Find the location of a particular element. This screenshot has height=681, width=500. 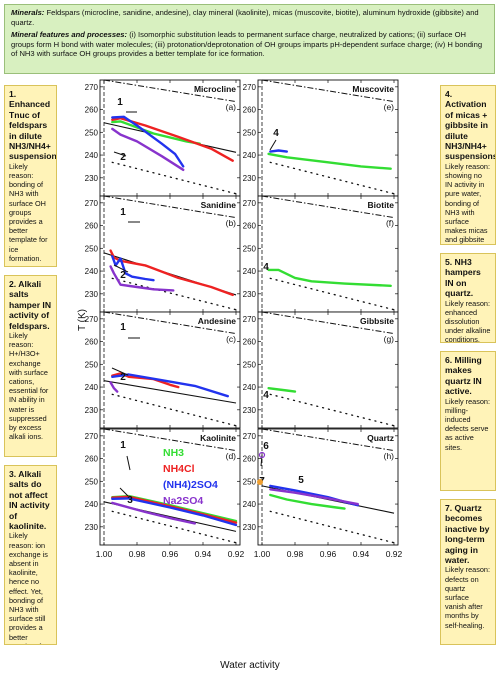

legend-item-1: NH4Cl is located at coordinates (179, 469).